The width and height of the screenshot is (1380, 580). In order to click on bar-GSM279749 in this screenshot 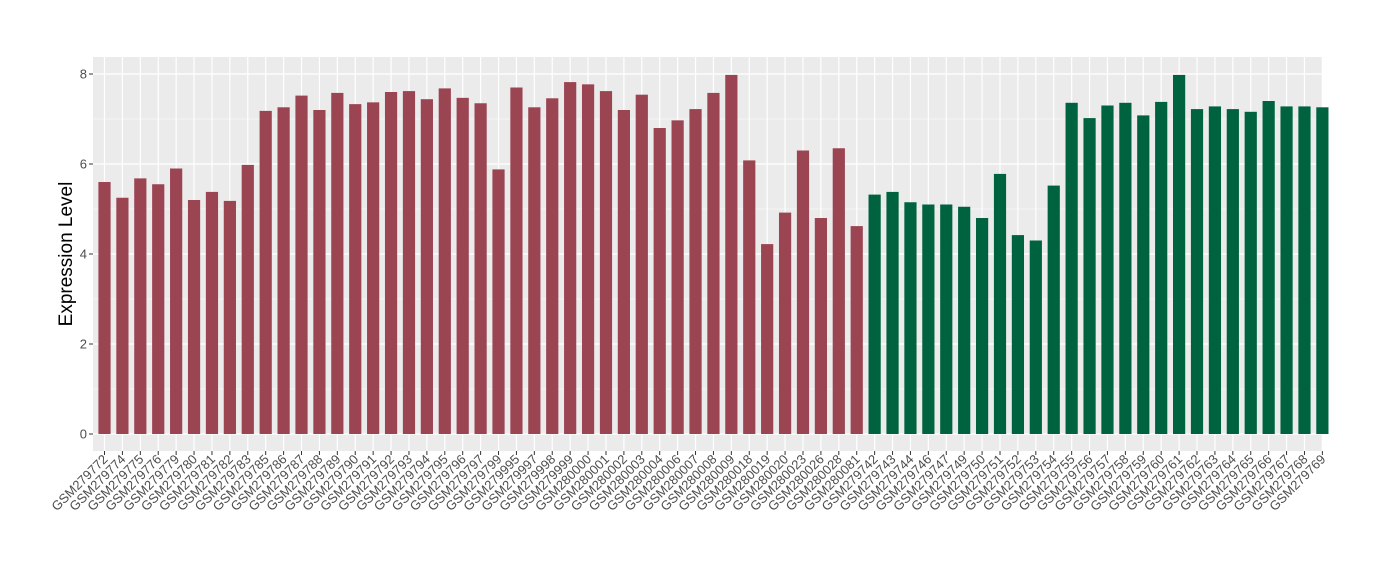, I will do `click(964, 320)`.